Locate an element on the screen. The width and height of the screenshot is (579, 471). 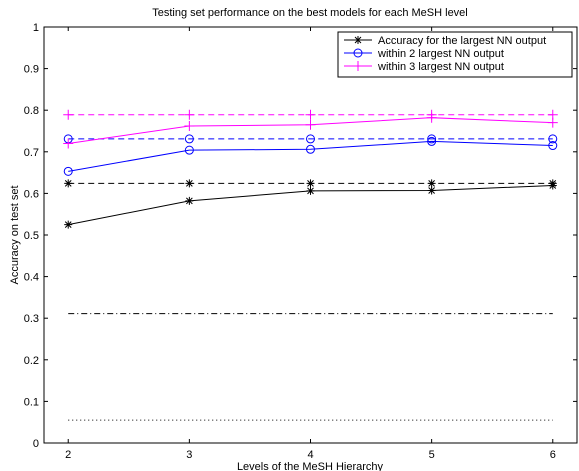
y-tick-label: 1 is located at coordinates (36, 28).